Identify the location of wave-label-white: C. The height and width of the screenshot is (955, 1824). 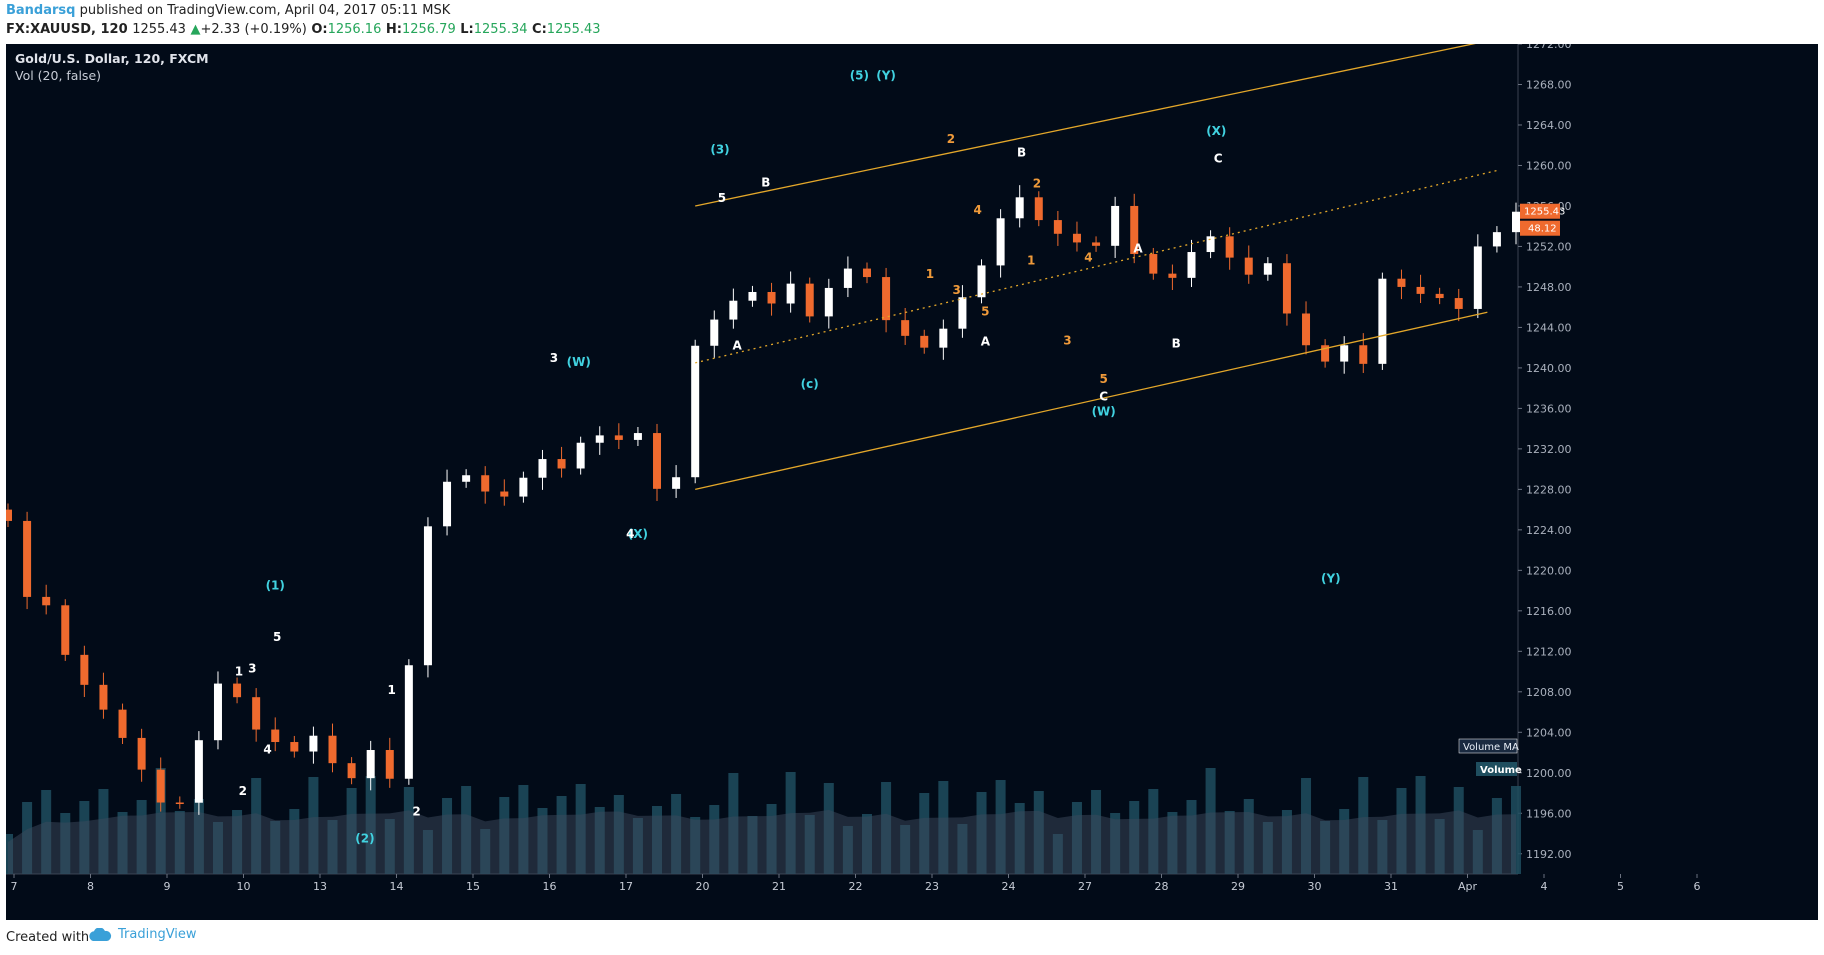
(1218, 158).